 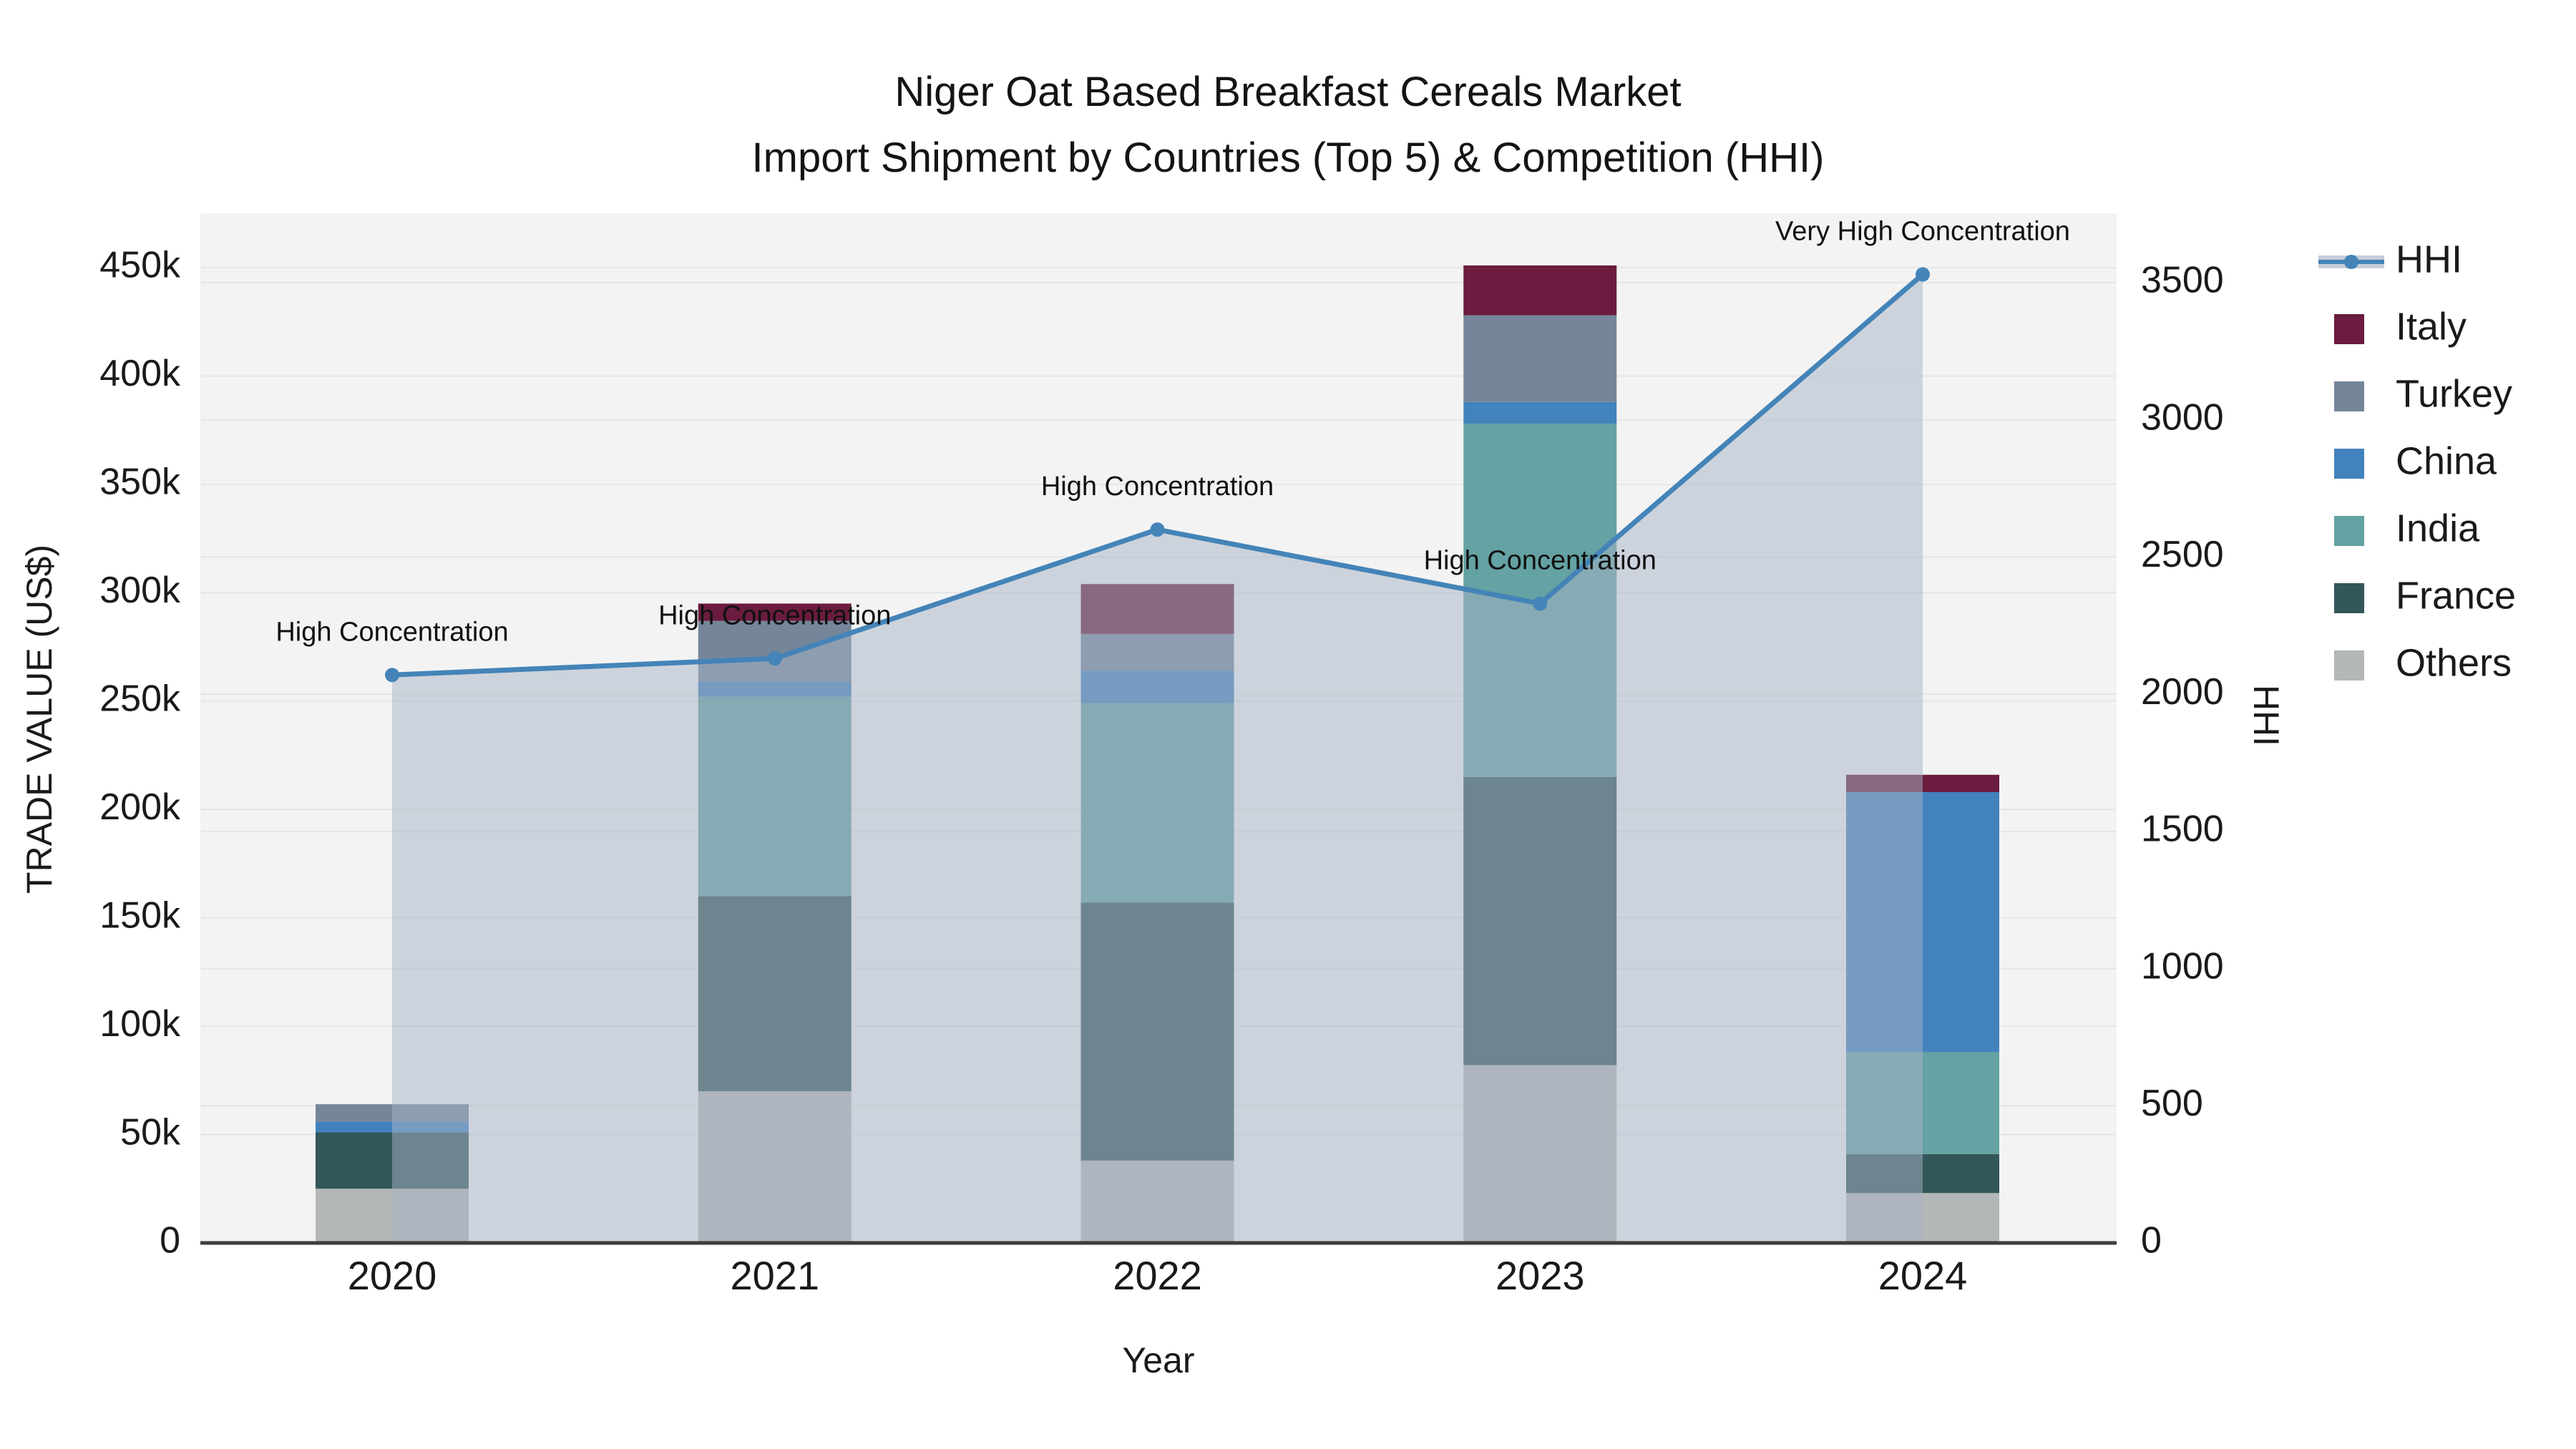 What do you see at coordinates (1540, 358) in the screenshot?
I see `bar-segment-turkey-2023` at bounding box center [1540, 358].